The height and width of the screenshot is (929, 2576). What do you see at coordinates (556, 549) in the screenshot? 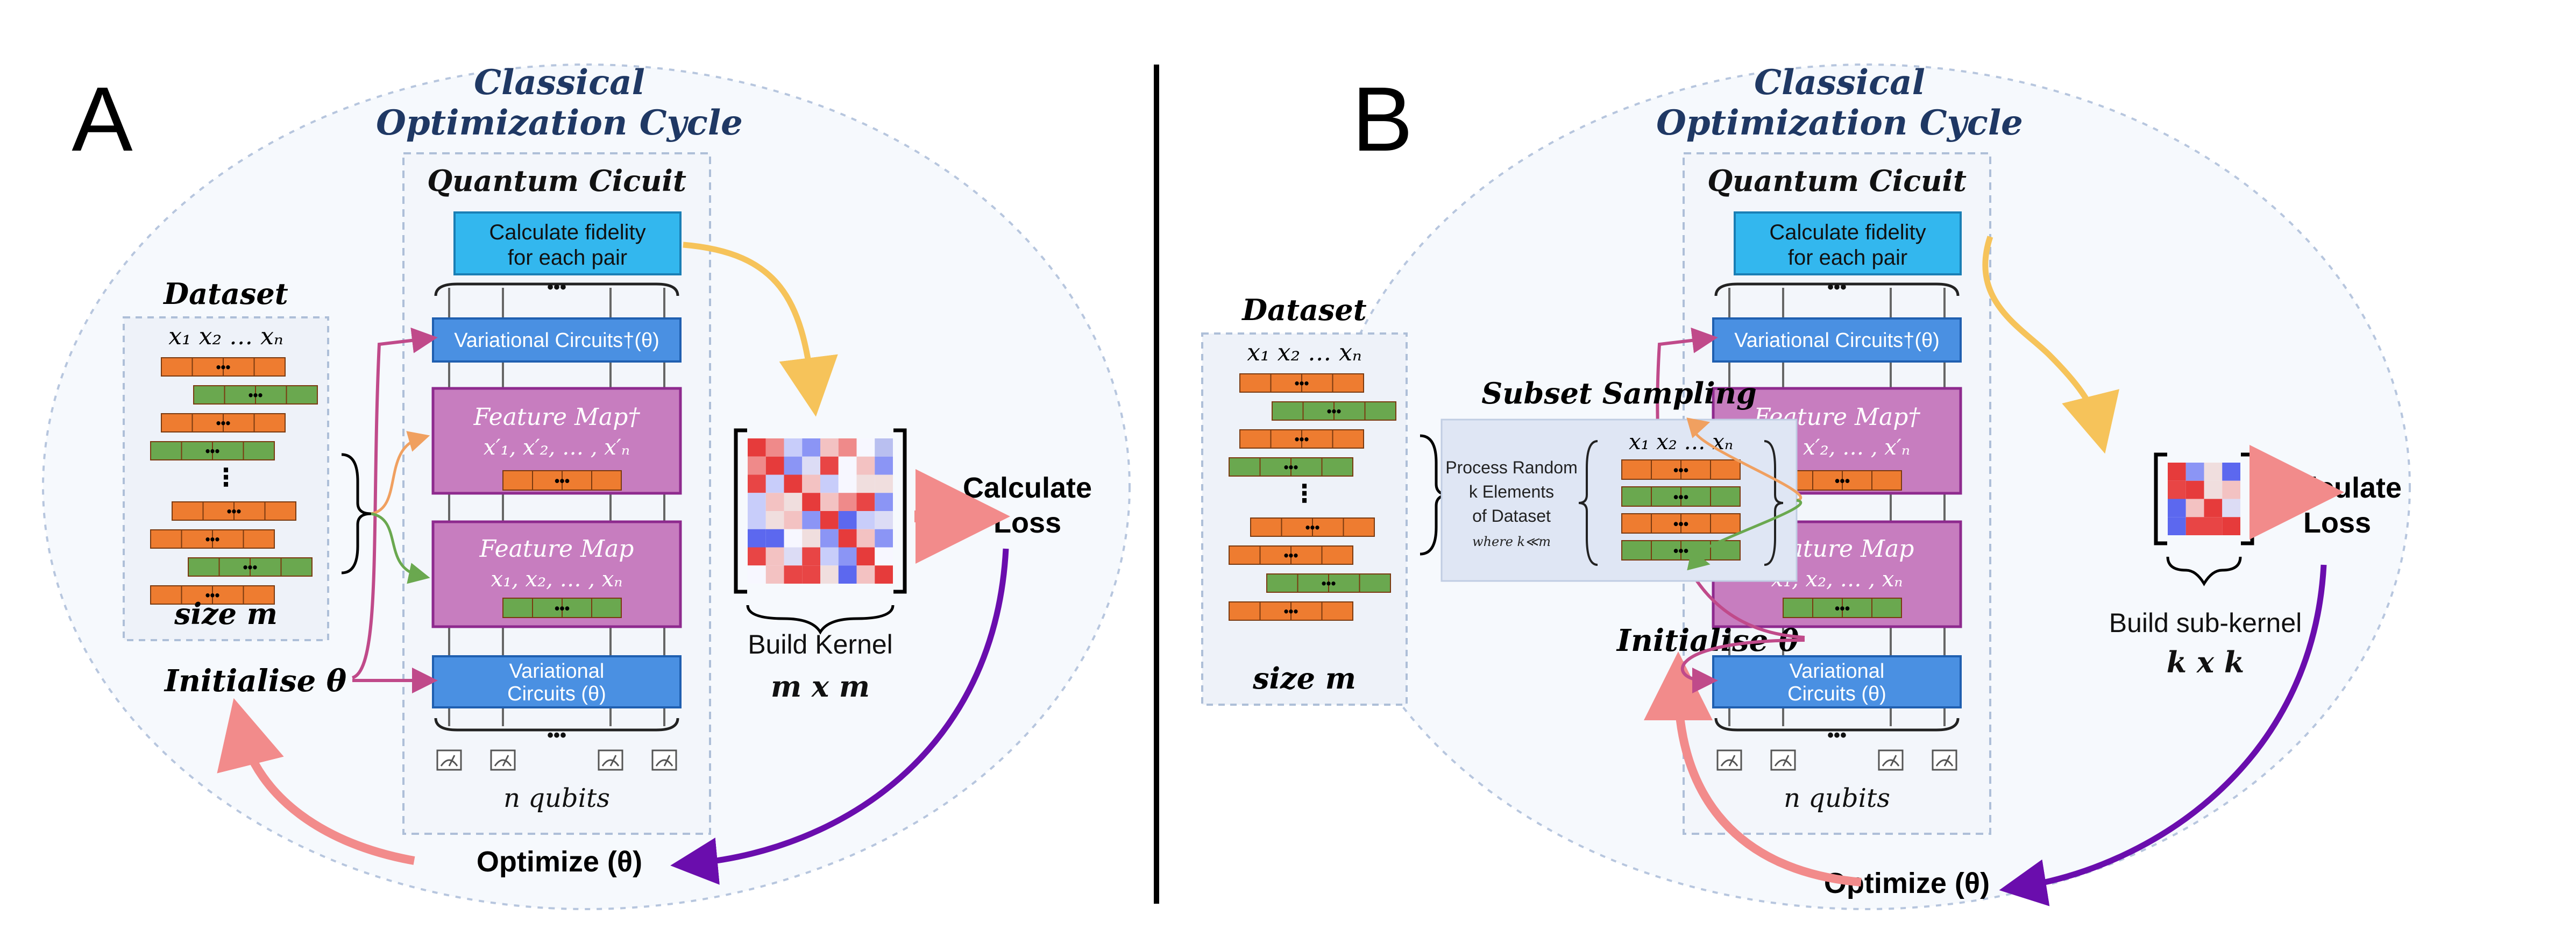
I see `feature-map-title: Feature Map` at bounding box center [556, 549].